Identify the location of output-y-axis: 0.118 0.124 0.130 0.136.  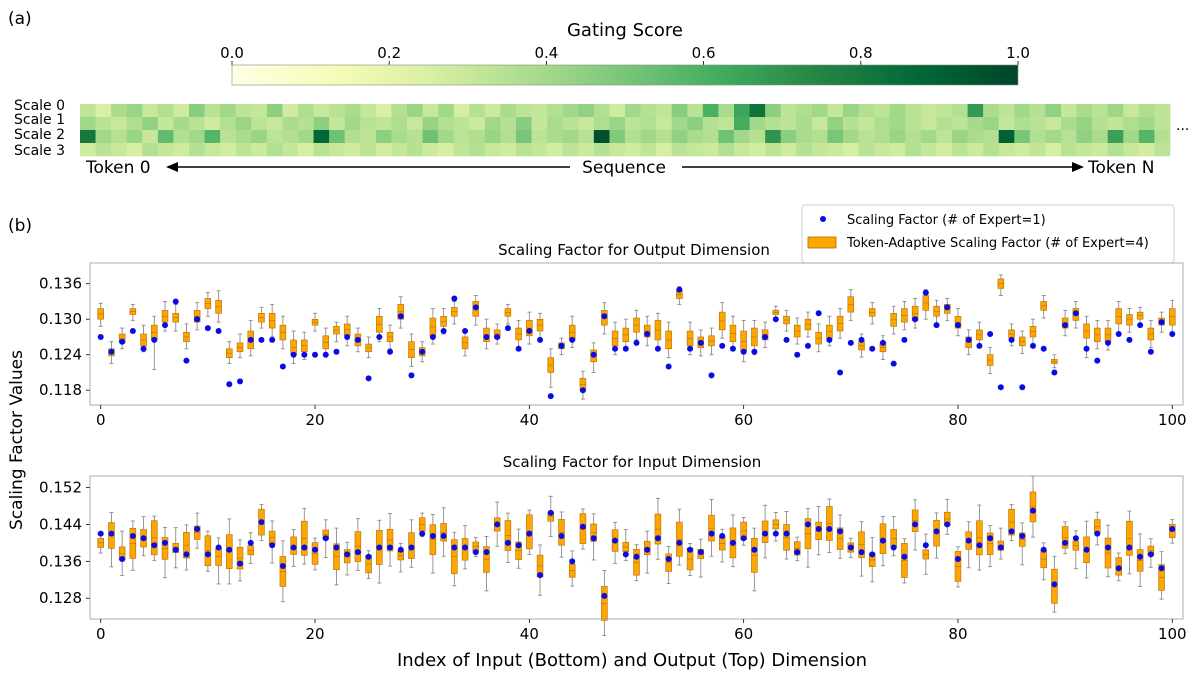
(64, 337).